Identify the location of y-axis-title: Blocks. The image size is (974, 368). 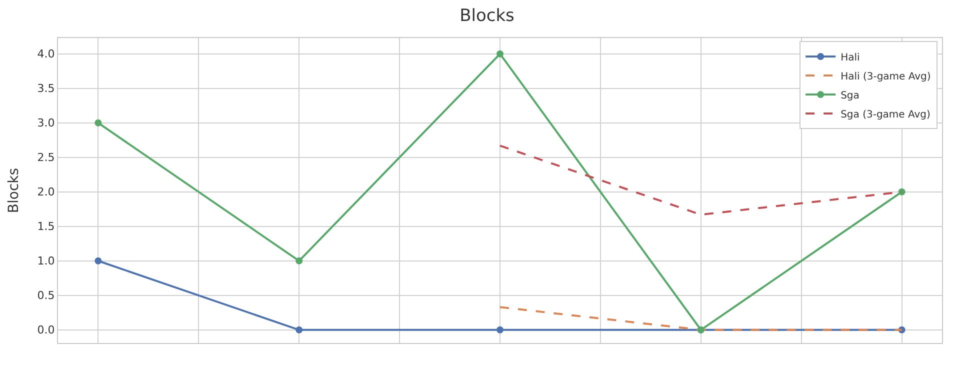
(14, 191).